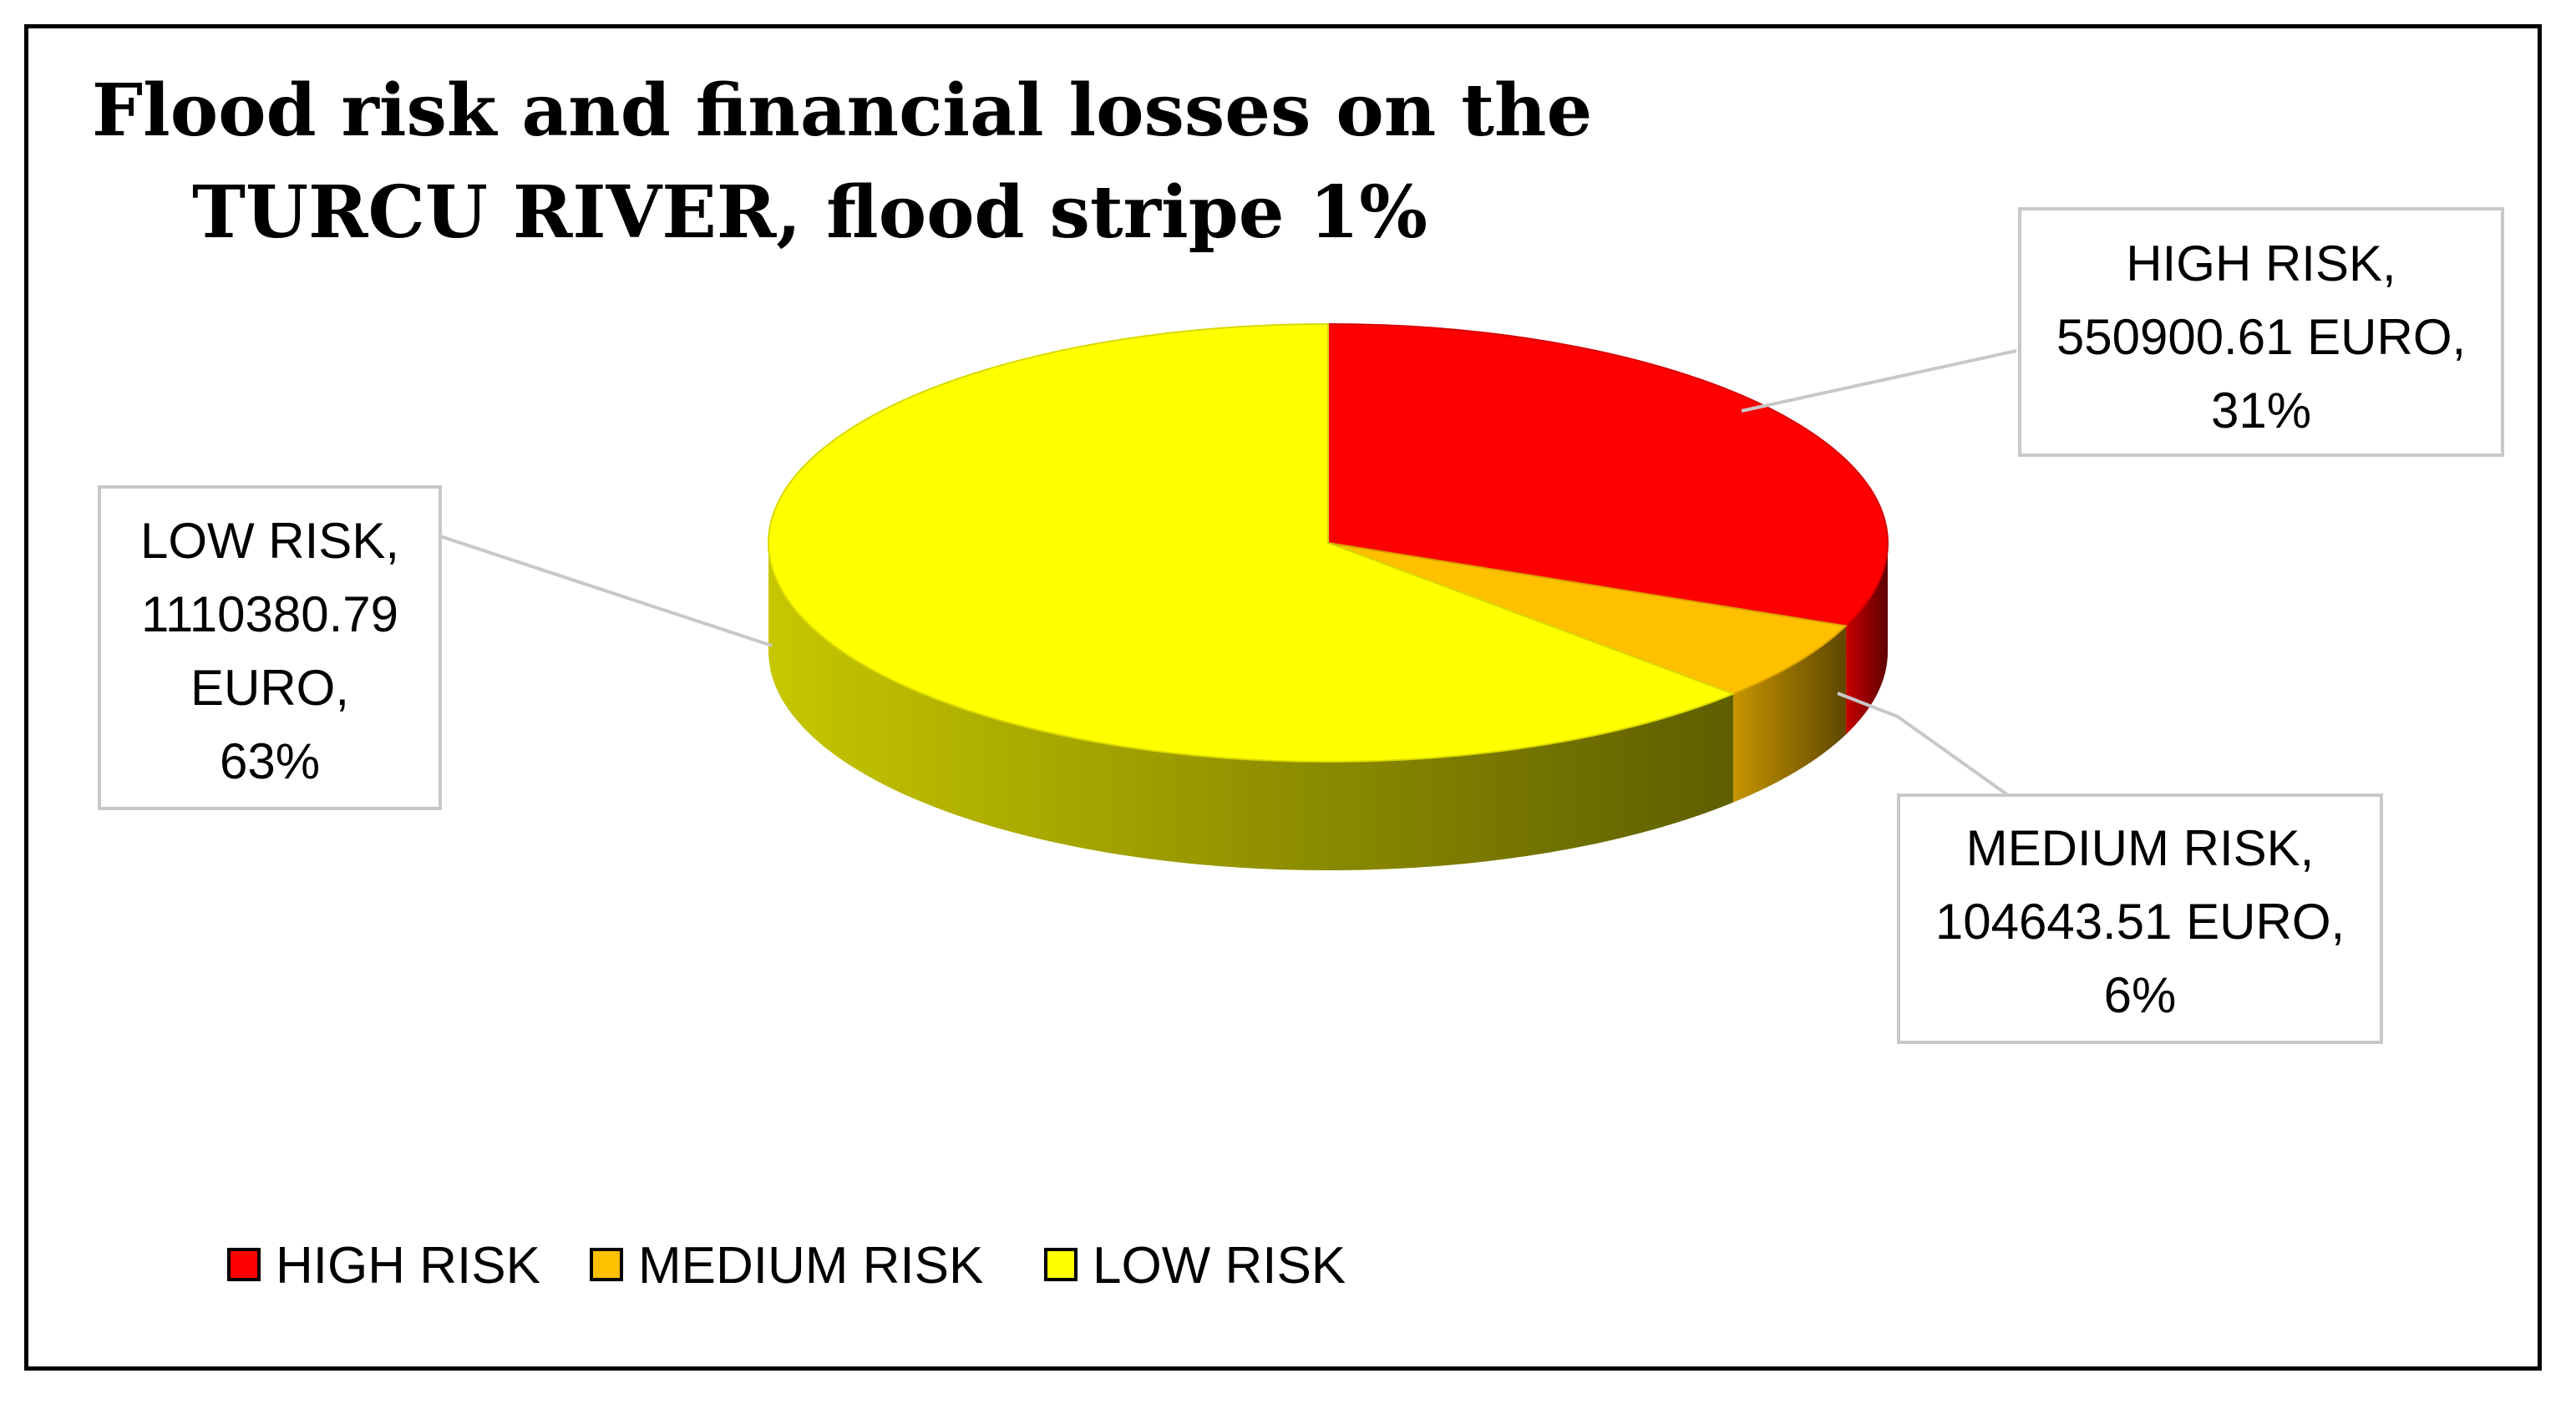  I want to click on legend-label-high: HIGH RISK, so click(408, 1266).